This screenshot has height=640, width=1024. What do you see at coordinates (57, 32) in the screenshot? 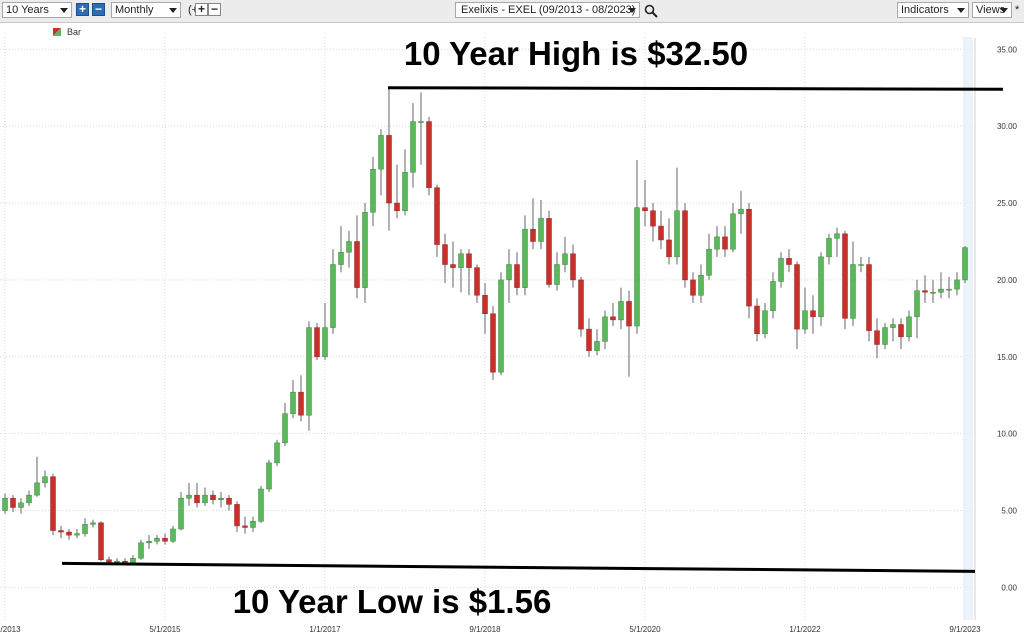
I see `legend-icon-up` at bounding box center [57, 32].